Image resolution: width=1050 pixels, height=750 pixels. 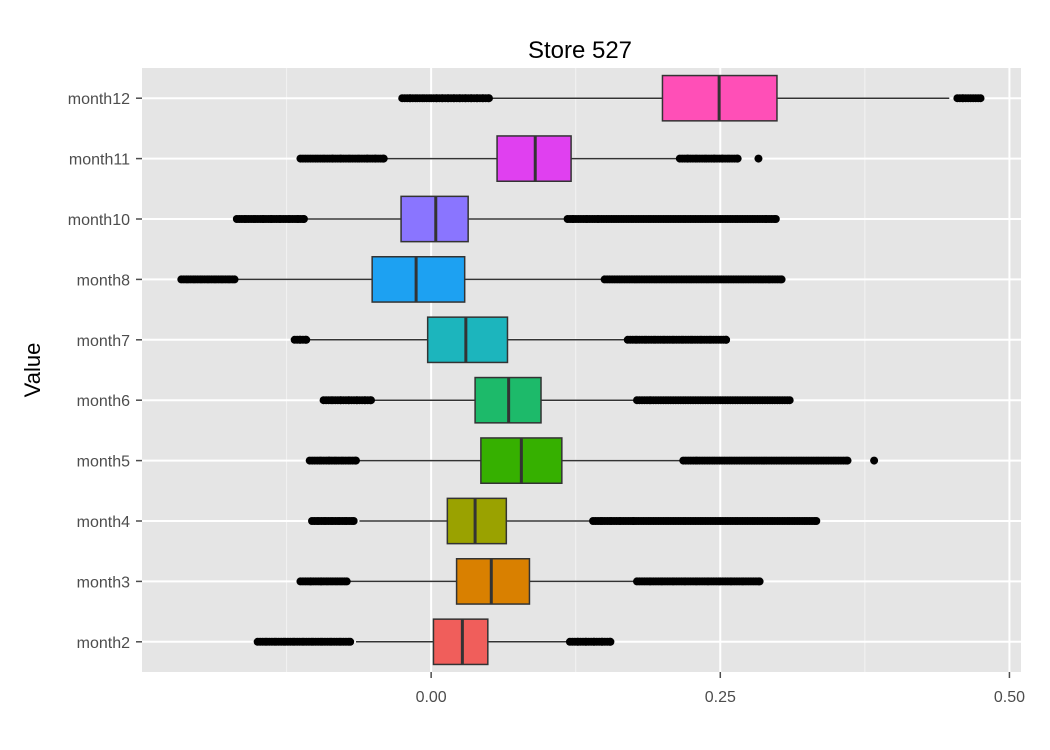 What do you see at coordinates (564, 521) in the screenshot?
I see `box-month4` at bounding box center [564, 521].